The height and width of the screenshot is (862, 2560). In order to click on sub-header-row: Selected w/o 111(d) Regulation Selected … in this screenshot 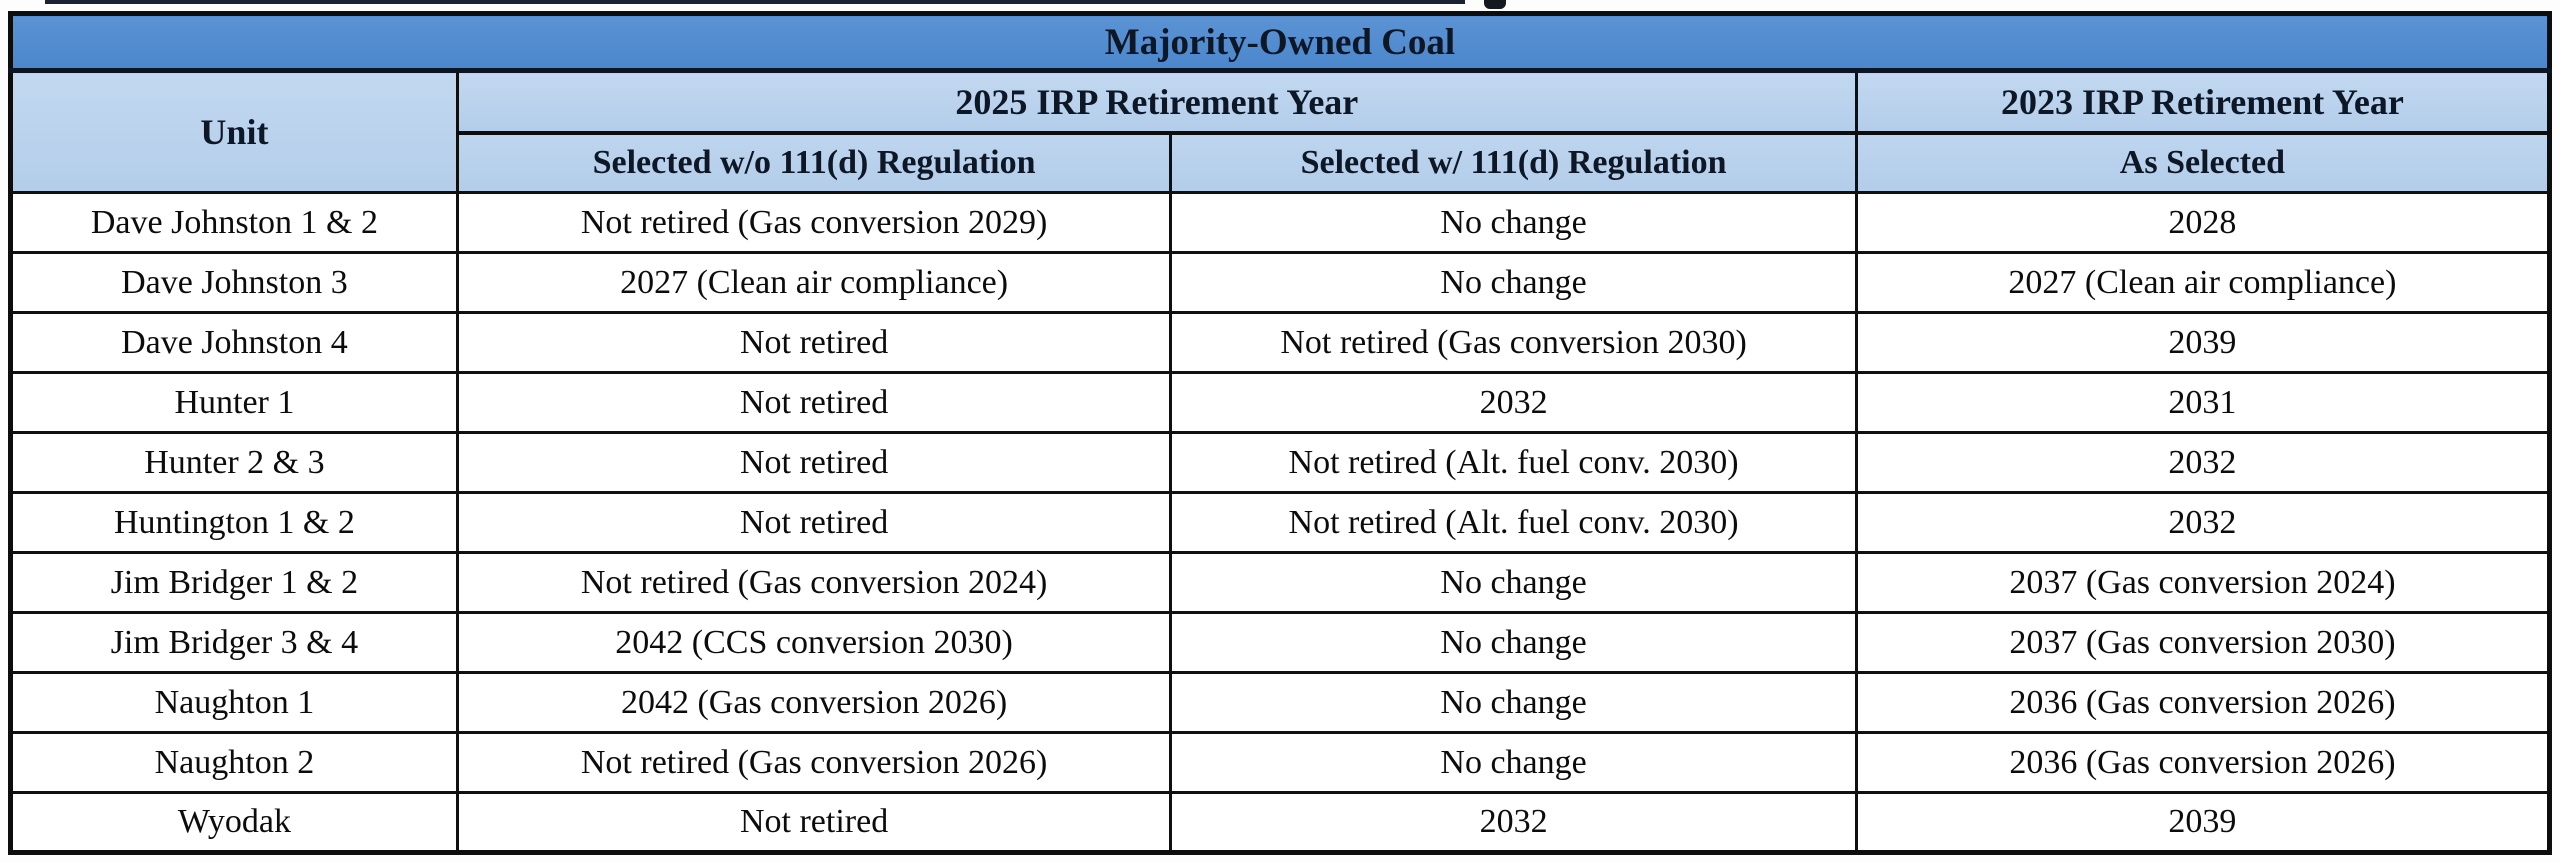, I will do `click(1281, 162)`.